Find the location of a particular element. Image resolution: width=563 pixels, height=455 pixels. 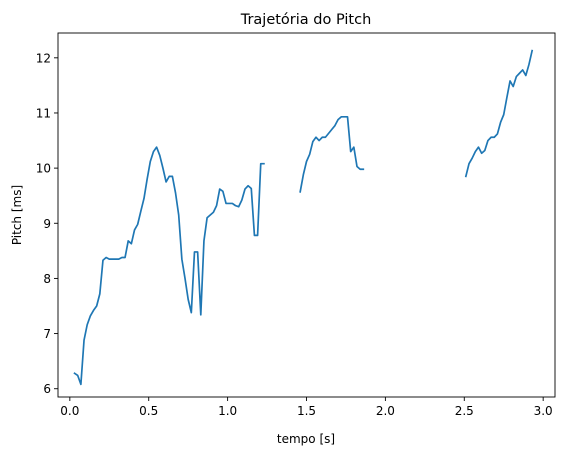

x-tick-label: 2.5 is located at coordinates (464, 411).